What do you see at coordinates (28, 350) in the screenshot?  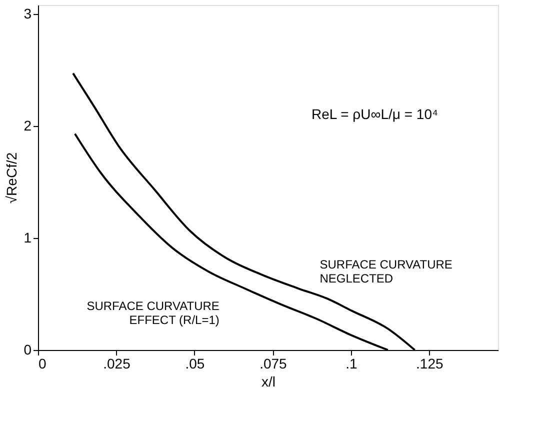 I see `y-tick-label: 0` at bounding box center [28, 350].